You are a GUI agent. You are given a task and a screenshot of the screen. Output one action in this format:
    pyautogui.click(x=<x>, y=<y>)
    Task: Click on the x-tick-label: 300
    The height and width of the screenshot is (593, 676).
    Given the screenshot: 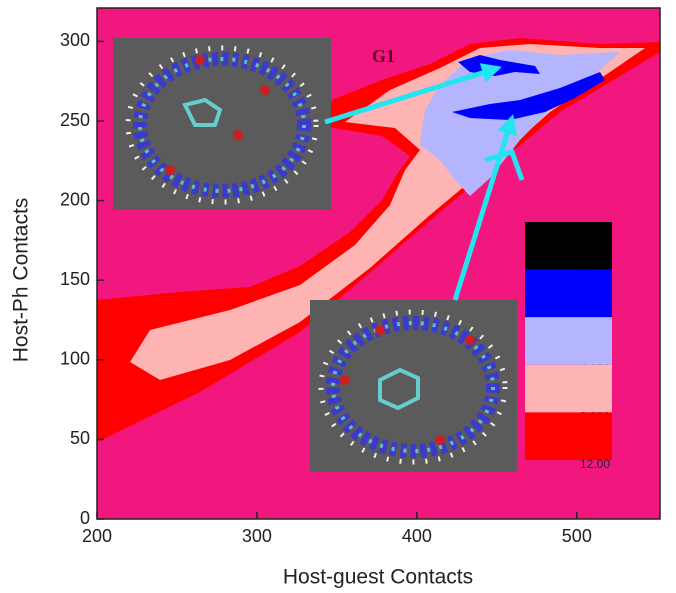 What is the action you would take?
    pyautogui.click(x=257, y=536)
    